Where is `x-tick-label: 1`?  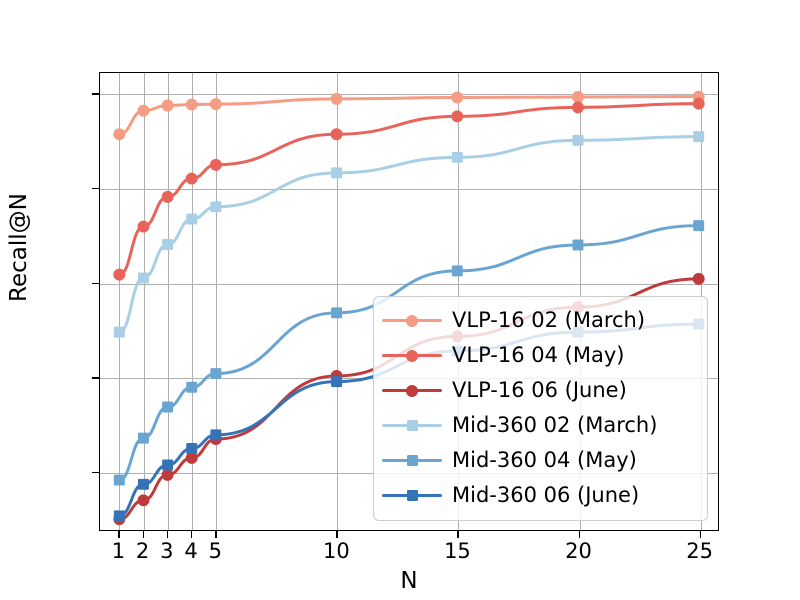
x-tick-label: 1 is located at coordinates (118, 551).